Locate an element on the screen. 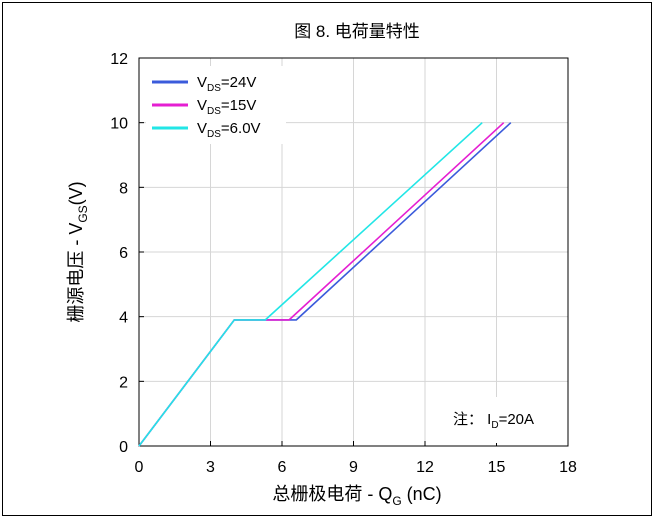  y-axis-label: 栅源电压 - VGS(V) is located at coordinates (78, 251).